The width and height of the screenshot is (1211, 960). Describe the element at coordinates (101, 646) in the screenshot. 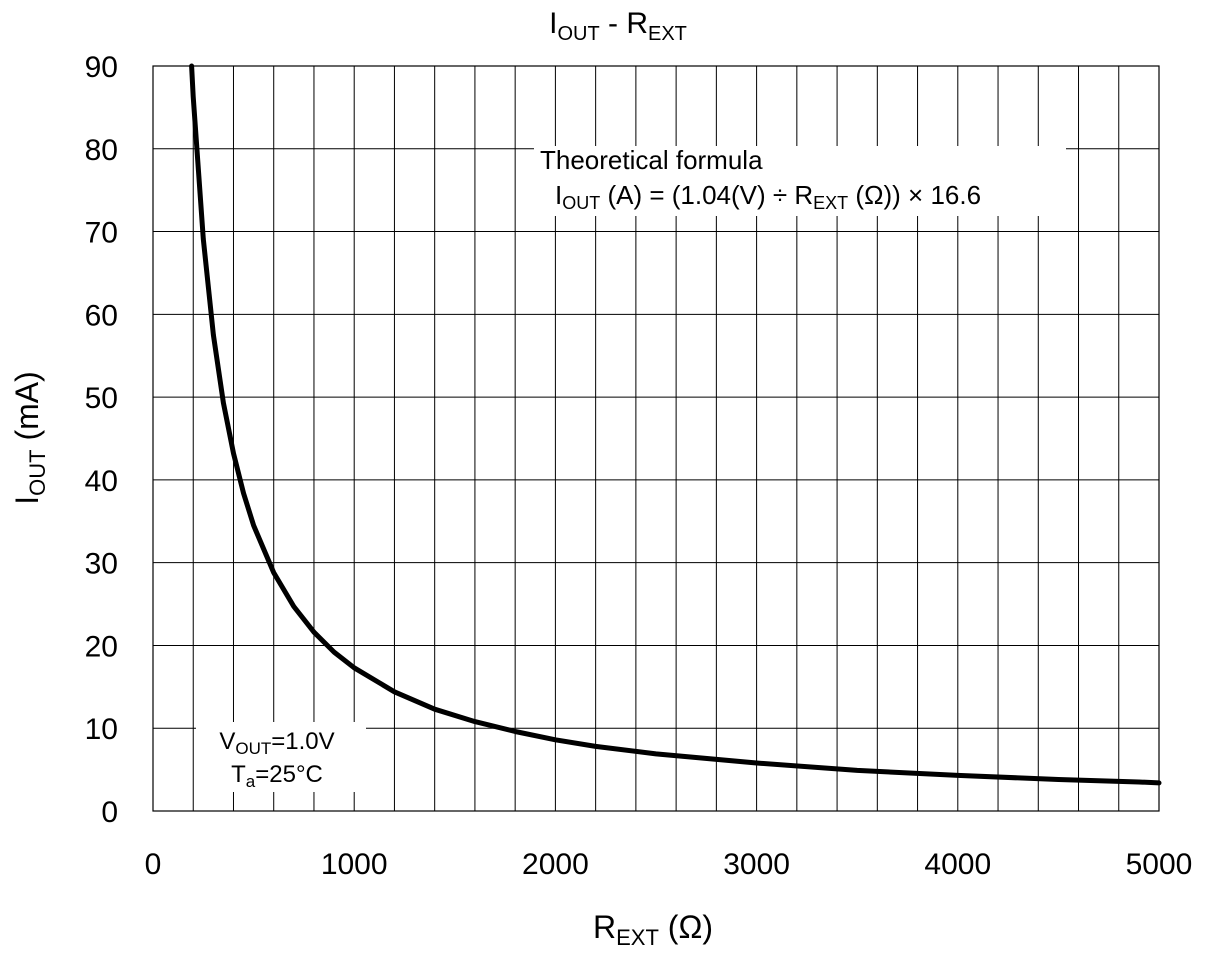

I see `y-tick-label: 20` at that location.